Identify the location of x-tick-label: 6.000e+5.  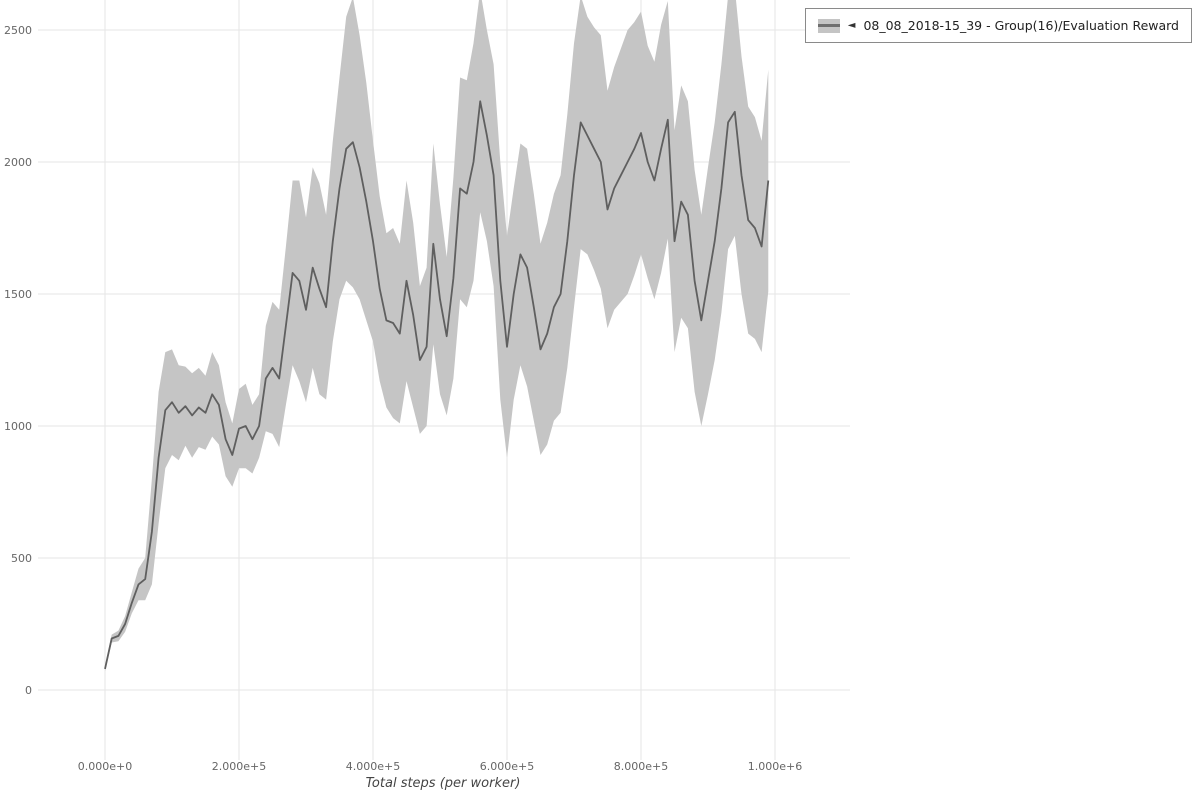
(507, 766).